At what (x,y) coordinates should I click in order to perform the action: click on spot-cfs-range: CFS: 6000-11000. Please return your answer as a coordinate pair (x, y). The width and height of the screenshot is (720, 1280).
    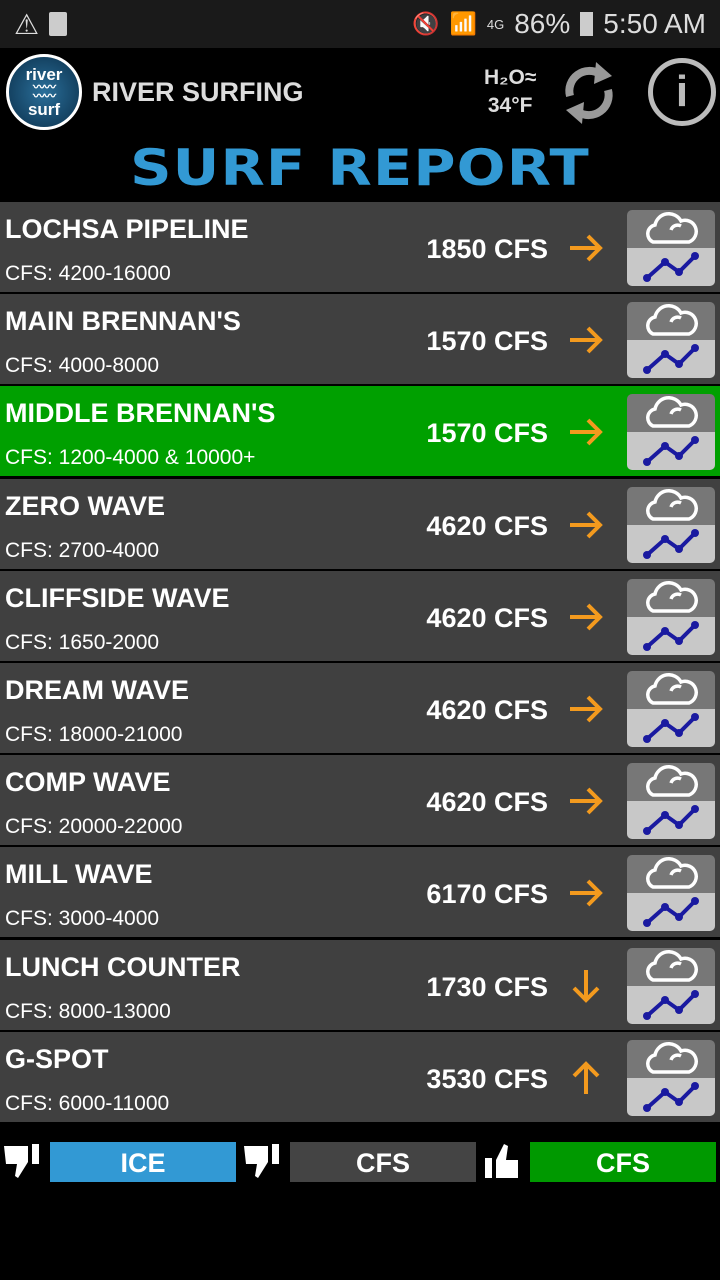
    Looking at the image, I should click on (87, 1103).